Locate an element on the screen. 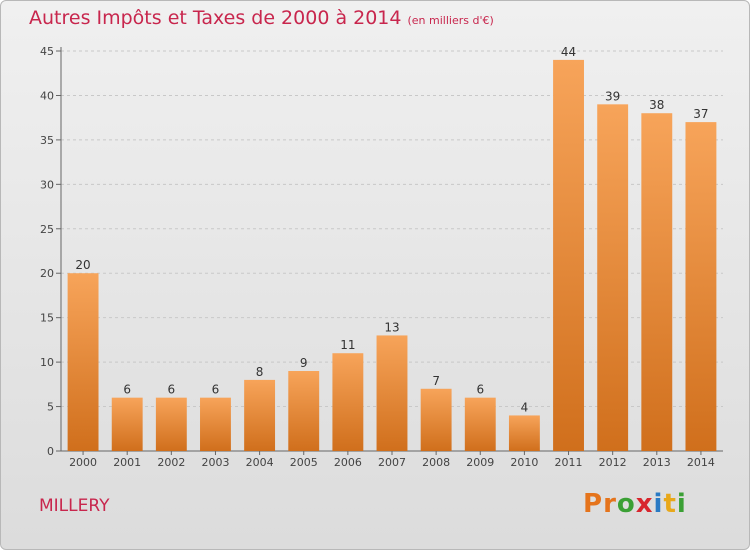 The width and height of the screenshot is (750, 550). logo-letter: t is located at coordinates (670, 504).